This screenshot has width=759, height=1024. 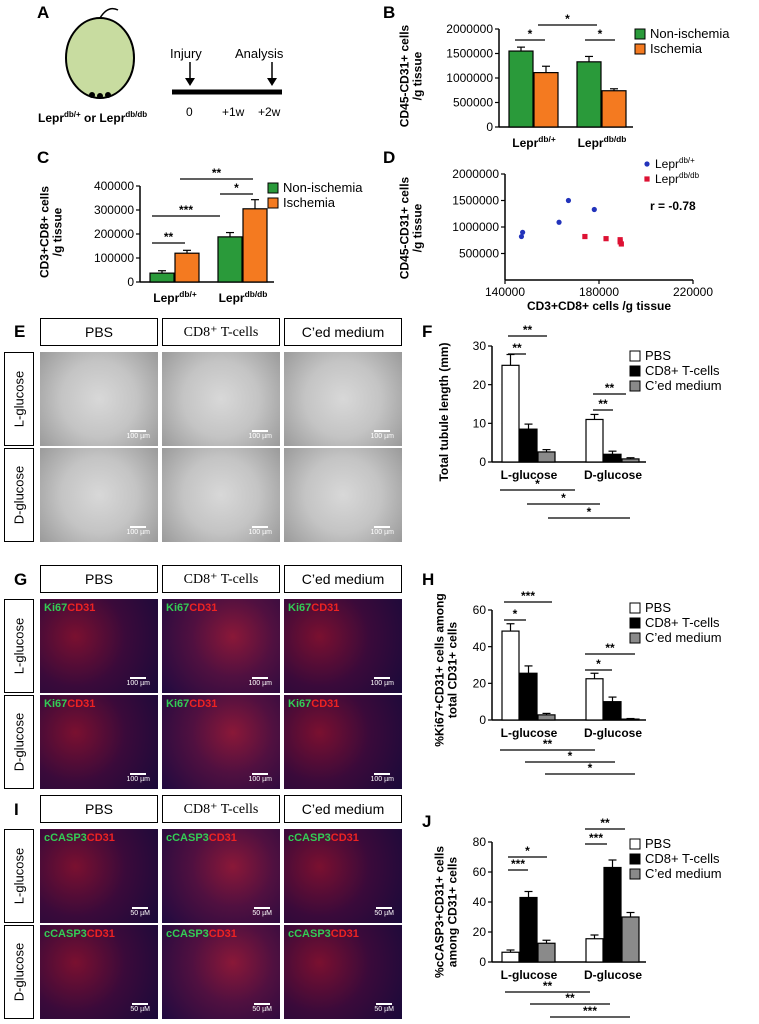 I want to click on panel-label-c: C, so click(x=43, y=157).